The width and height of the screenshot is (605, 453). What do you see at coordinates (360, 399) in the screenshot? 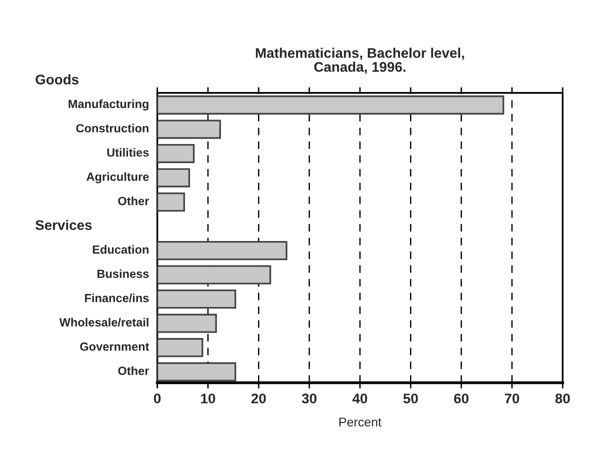
I see `x-tick-label: 40` at bounding box center [360, 399].